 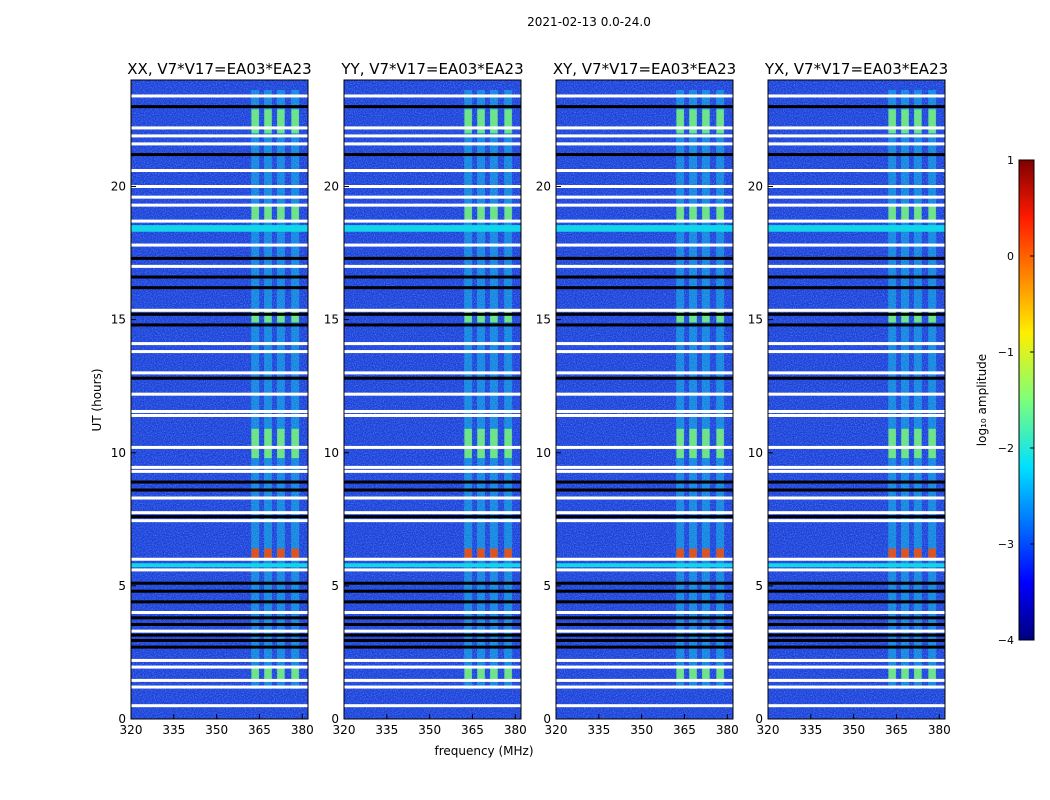 What do you see at coordinates (431, 69) in the screenshot?
I see `panel-title: YY, V7*V17=EA03*EA23` at bounding box center [431, 69].